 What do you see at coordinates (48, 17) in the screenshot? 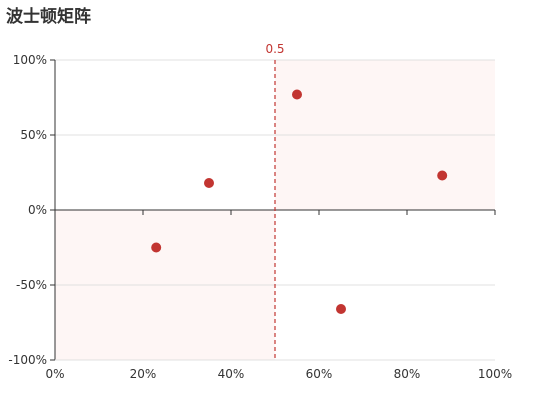
I see `chart-title: 波士顿矩阵` at bounding box center [48, 17].